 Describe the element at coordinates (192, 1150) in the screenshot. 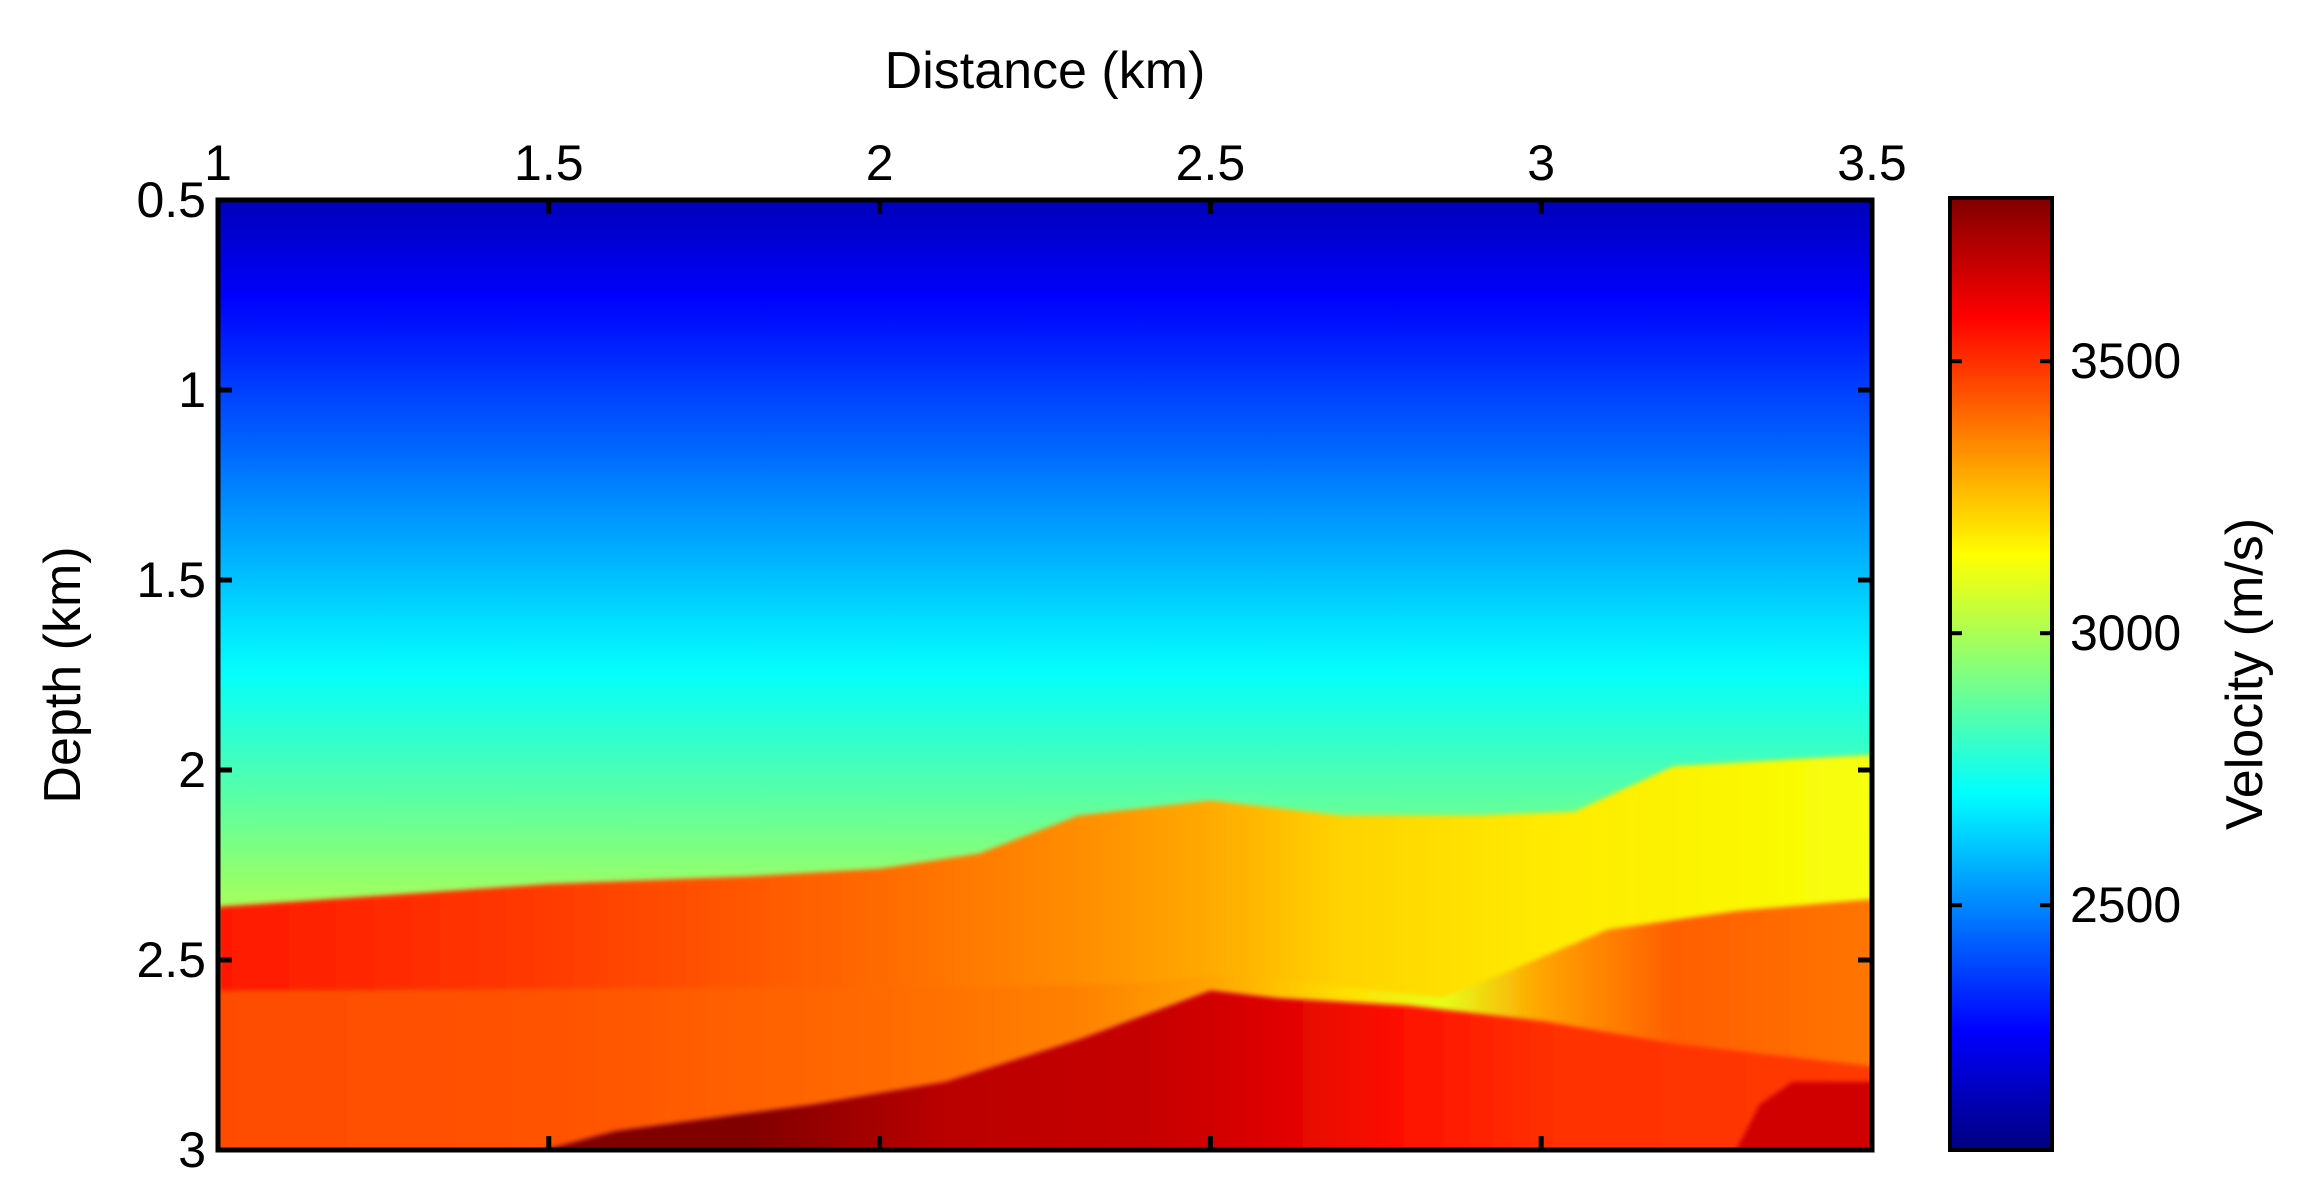

I see `y-tick-label: 3` at that location.